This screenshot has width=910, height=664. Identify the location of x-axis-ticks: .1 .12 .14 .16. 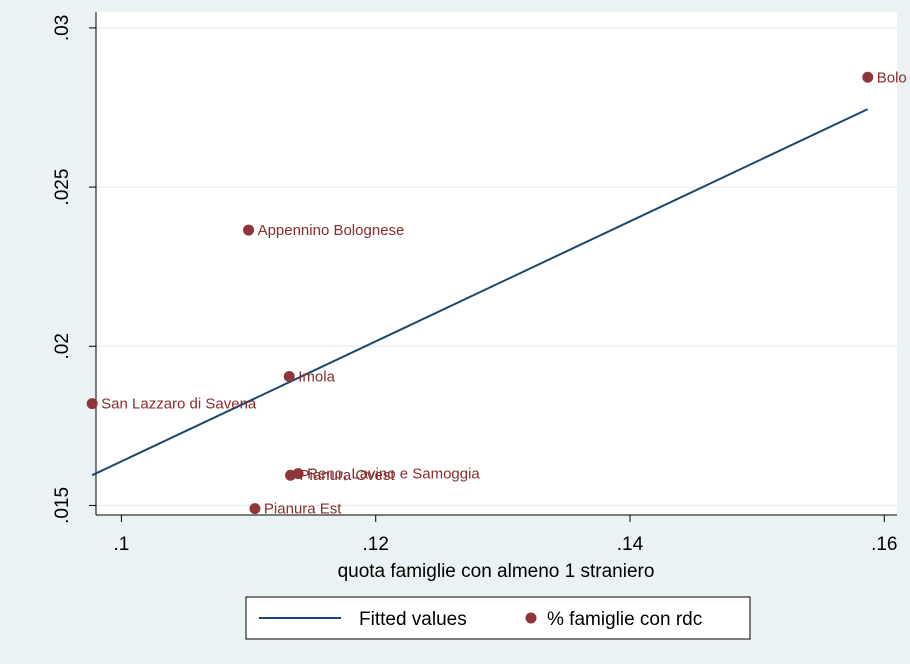
(505, 535).